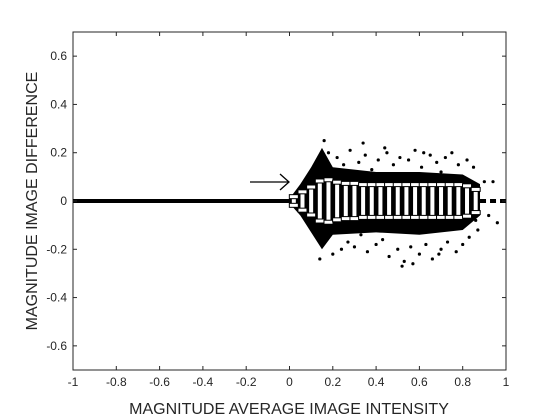  Describe the element at coordinates (203, 382) in the screenshot. I see `x-tick-label: -0.4` at that location.